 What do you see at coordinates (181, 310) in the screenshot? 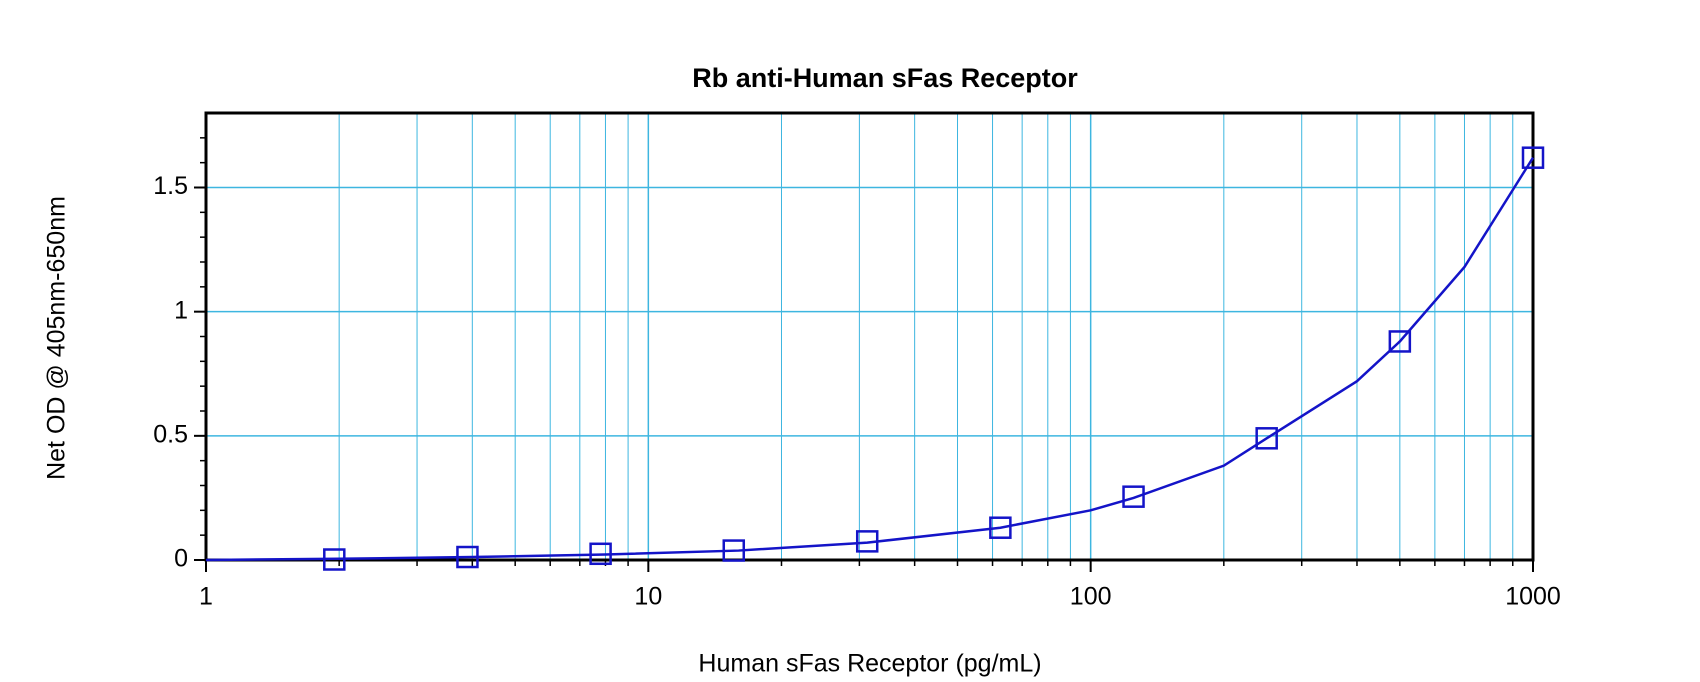
I see `y-tick-label: 1` at bounding box center [181, 310].